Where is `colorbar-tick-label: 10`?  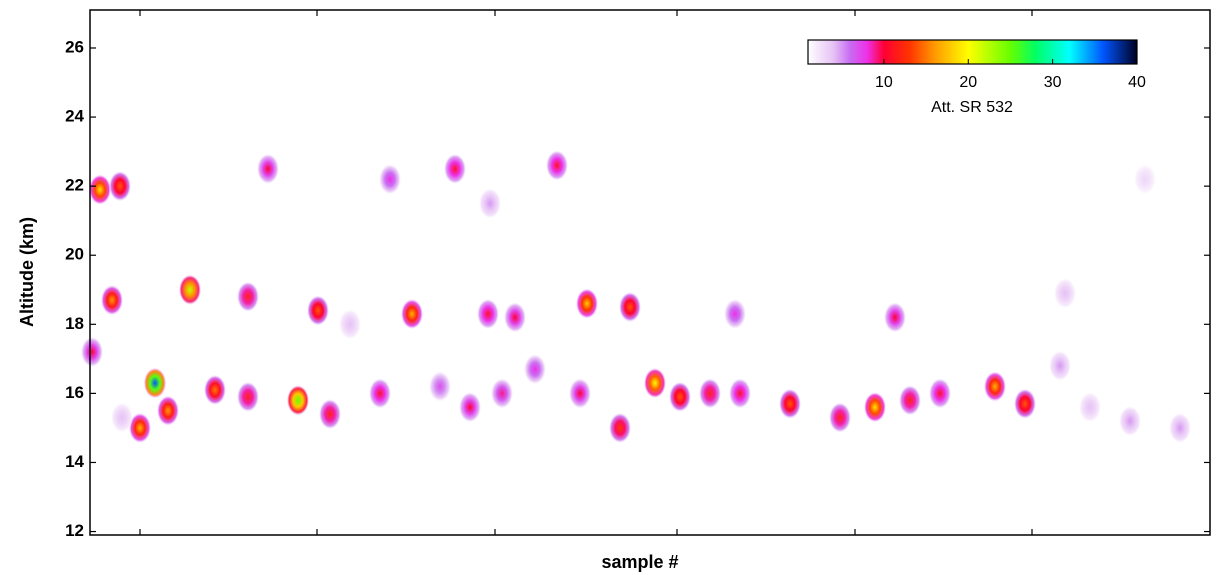 colorbar-tick-label: 10 is located at coordinates (884, 82).